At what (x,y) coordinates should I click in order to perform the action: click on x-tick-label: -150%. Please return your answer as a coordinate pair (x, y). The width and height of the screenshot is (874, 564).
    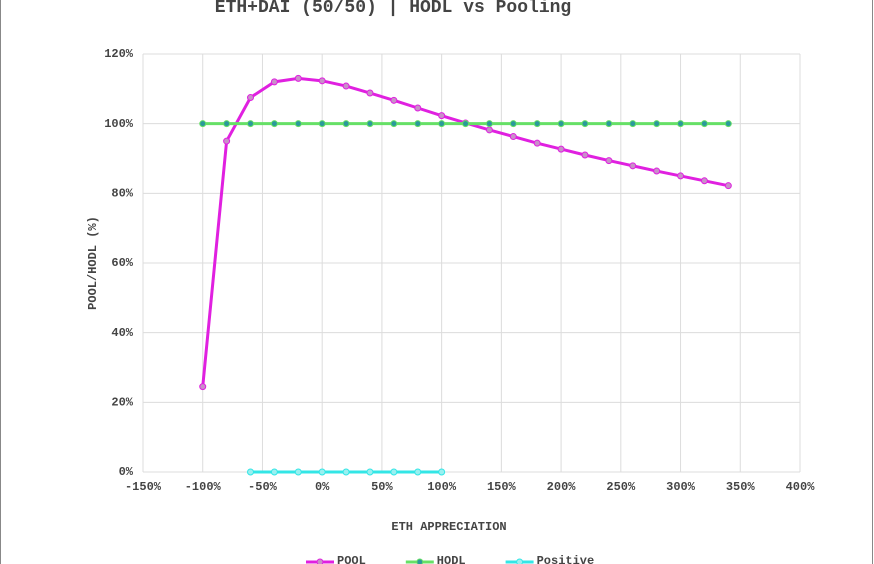
    Looking at the image, I should click on (143, 487).